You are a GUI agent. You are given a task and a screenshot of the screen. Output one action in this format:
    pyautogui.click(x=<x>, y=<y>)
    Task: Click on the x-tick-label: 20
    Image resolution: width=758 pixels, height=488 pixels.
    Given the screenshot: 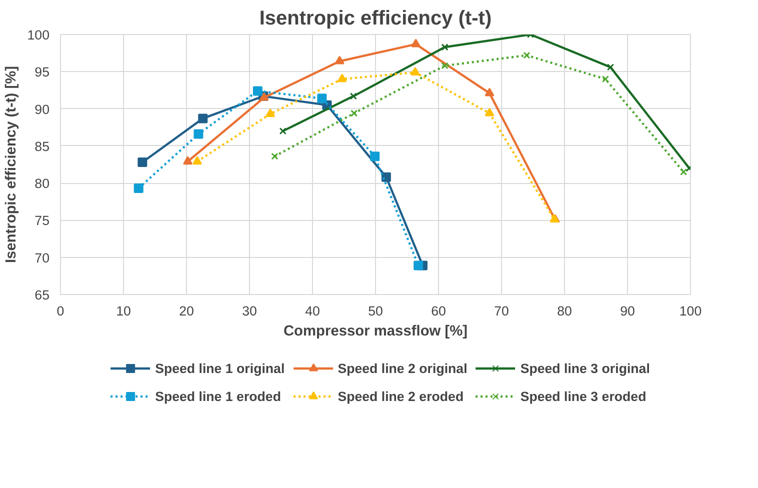 What is the action you would take?
    pyautogui.click(x=186, y=311)
    